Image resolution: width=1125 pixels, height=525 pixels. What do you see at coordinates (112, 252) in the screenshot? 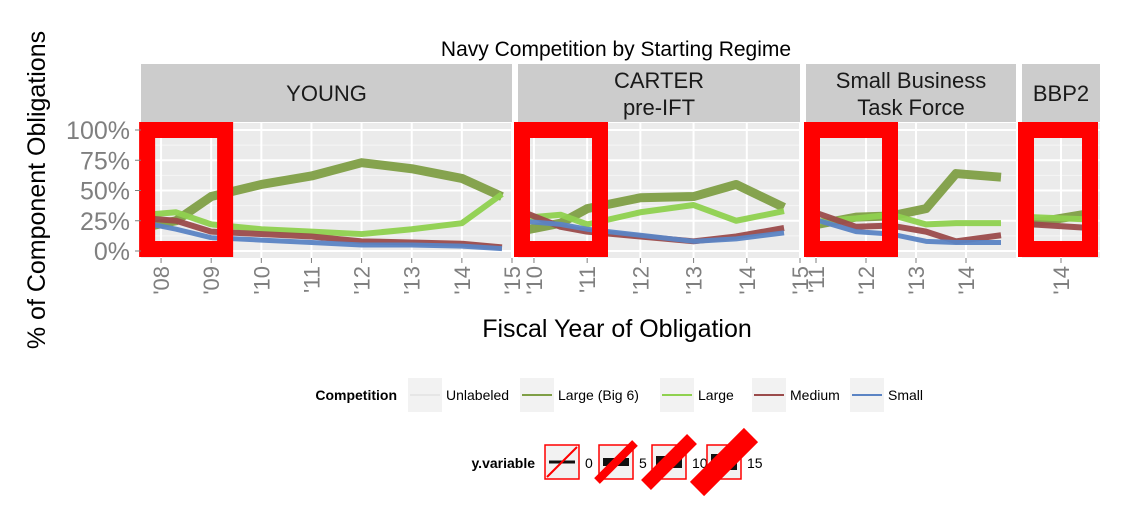
I see `y-tick-label: 0%` at bounding box center [112, 252].